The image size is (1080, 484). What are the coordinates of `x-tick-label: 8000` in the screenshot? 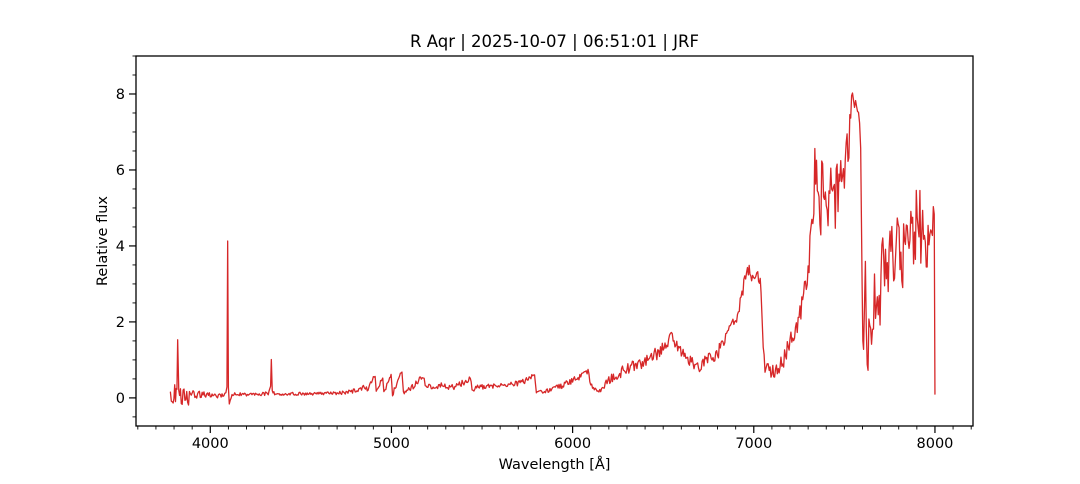 It's located at (935, 444).